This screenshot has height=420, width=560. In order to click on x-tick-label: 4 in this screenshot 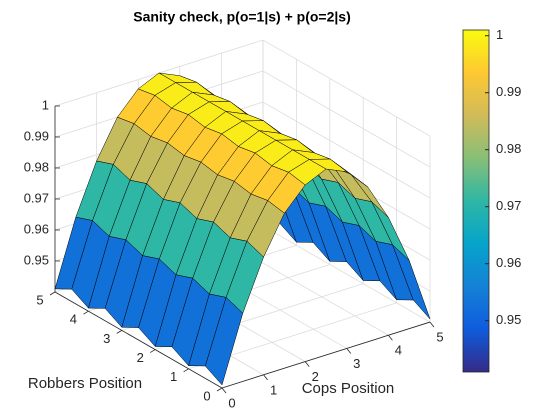, I will do `click(398, 350)`.